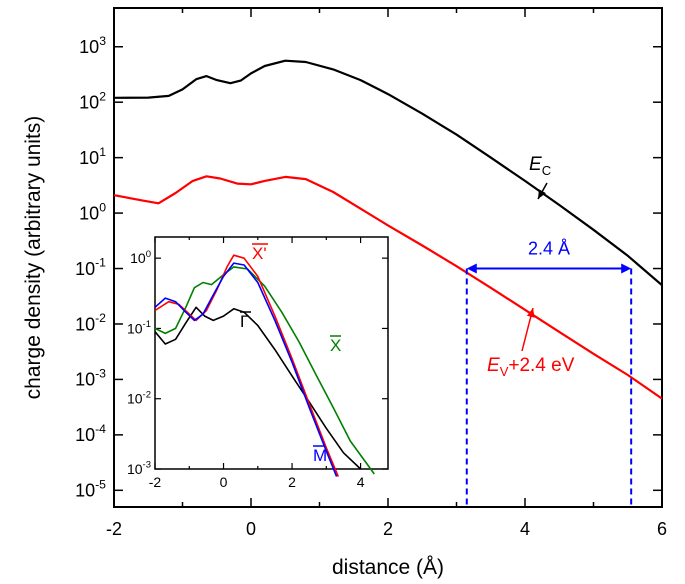 The width and height of the screenshot is (685, 584). What do you see at coordinates (90, 267) in the screenshot?
I see `y-tick-label: 10⁻¹` at bounding box center [90, 267].